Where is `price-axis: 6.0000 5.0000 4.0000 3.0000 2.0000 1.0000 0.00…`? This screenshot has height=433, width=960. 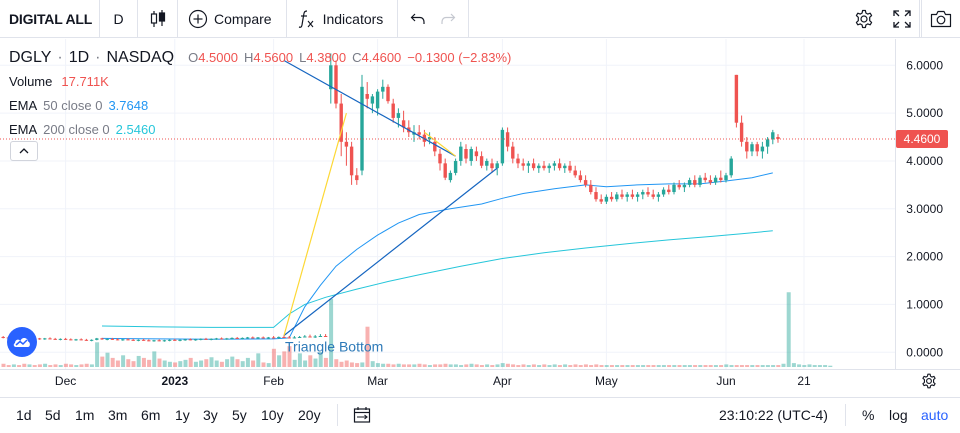 price-axis: 6.0000 5.0000 4.0000 3.0000 2.0000 1.0000 0.00… is located at coordinates (924, 208).